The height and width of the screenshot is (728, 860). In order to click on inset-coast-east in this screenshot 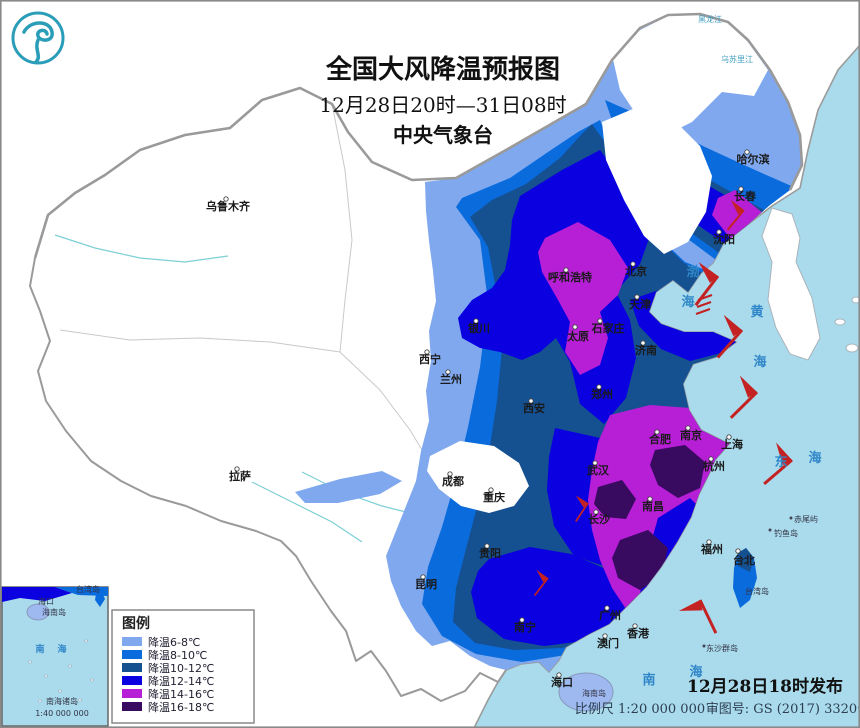, I will do `click(81, 591)`.